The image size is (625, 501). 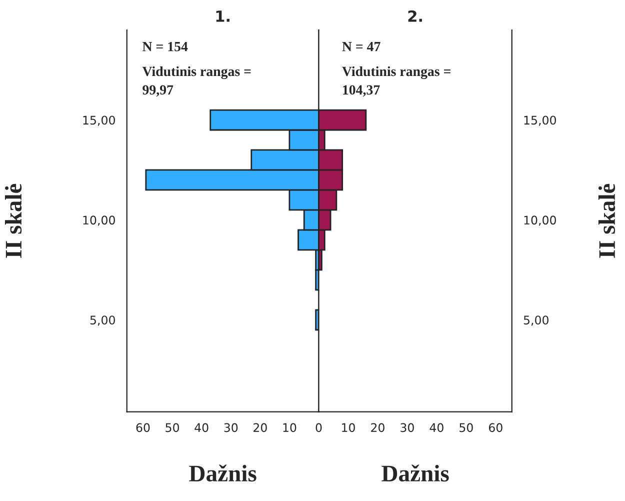 What do you see at coordinates (361, 47) in the screenshot?
I see `annotation: N = 47` at bounding box center [361, 47].